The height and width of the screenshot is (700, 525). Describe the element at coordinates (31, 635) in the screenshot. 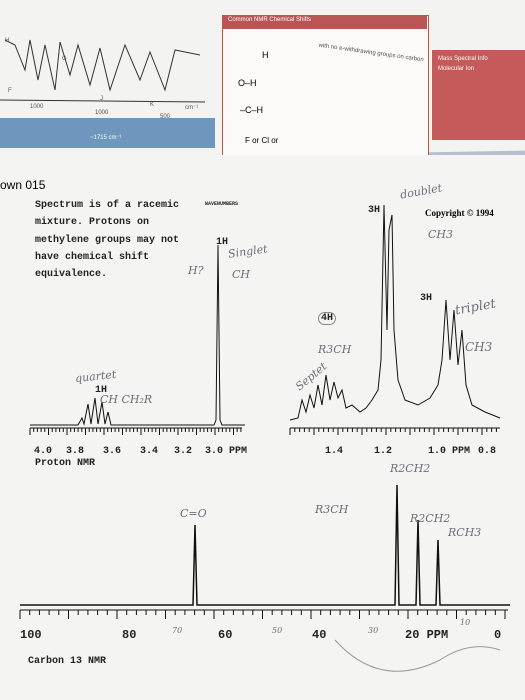

I see `ppm-tick: 100` at that location.